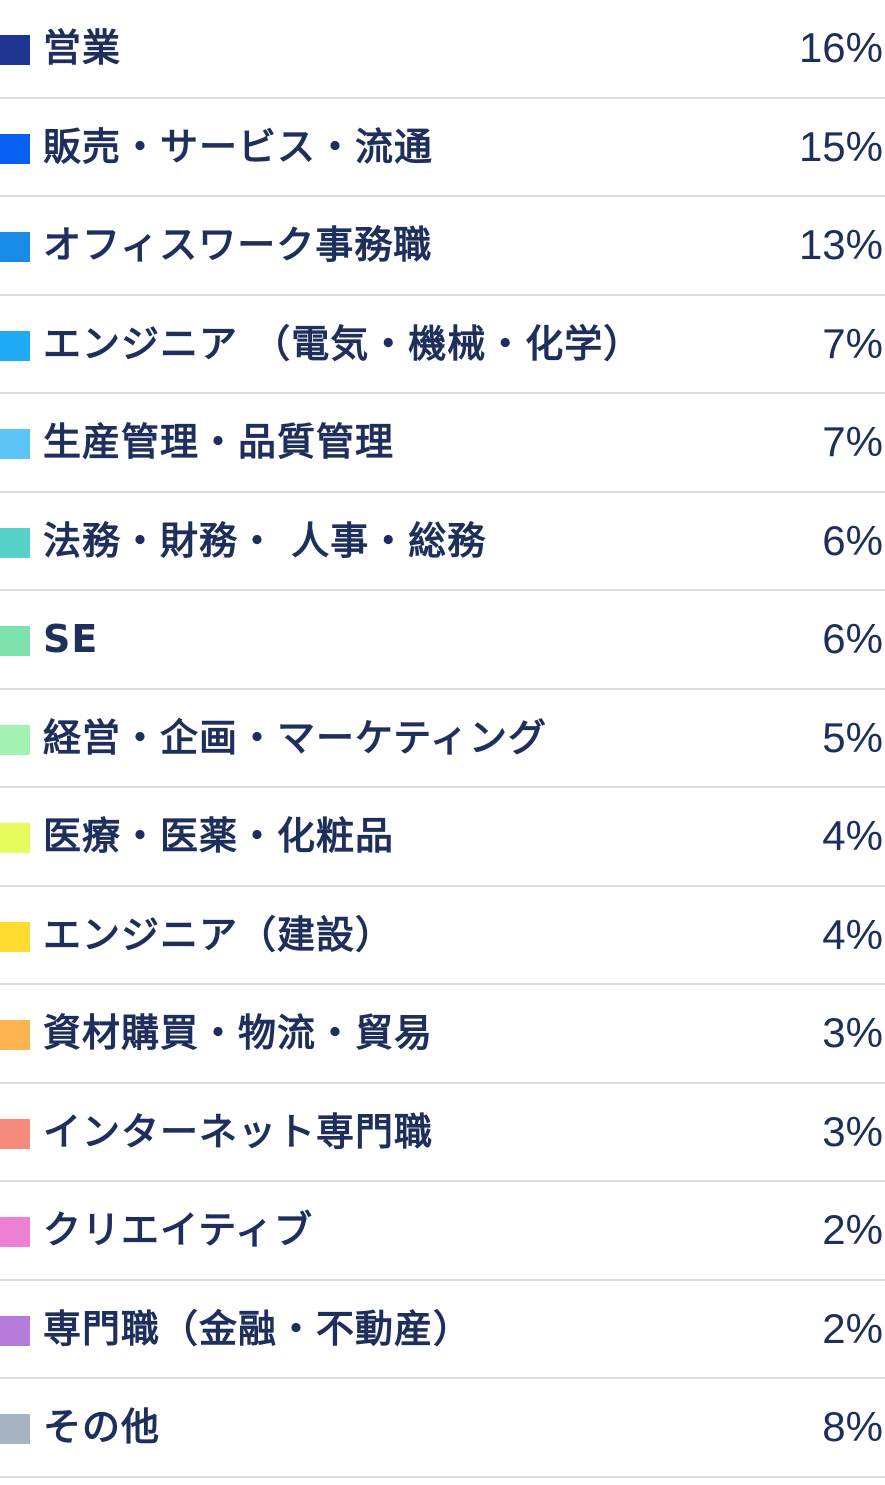  Describe the element at coordinates (219, 934) in the screenshot. I see `legend-label: エンジニア（建設）` at that location.